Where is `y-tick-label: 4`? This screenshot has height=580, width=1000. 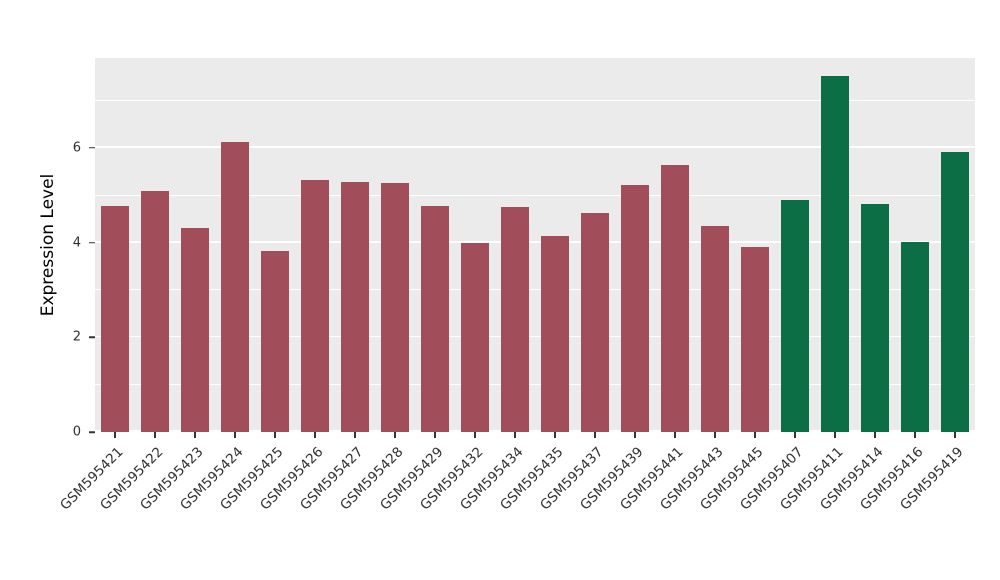
y-tick-label: 4 is located at coordinates (76, 243).